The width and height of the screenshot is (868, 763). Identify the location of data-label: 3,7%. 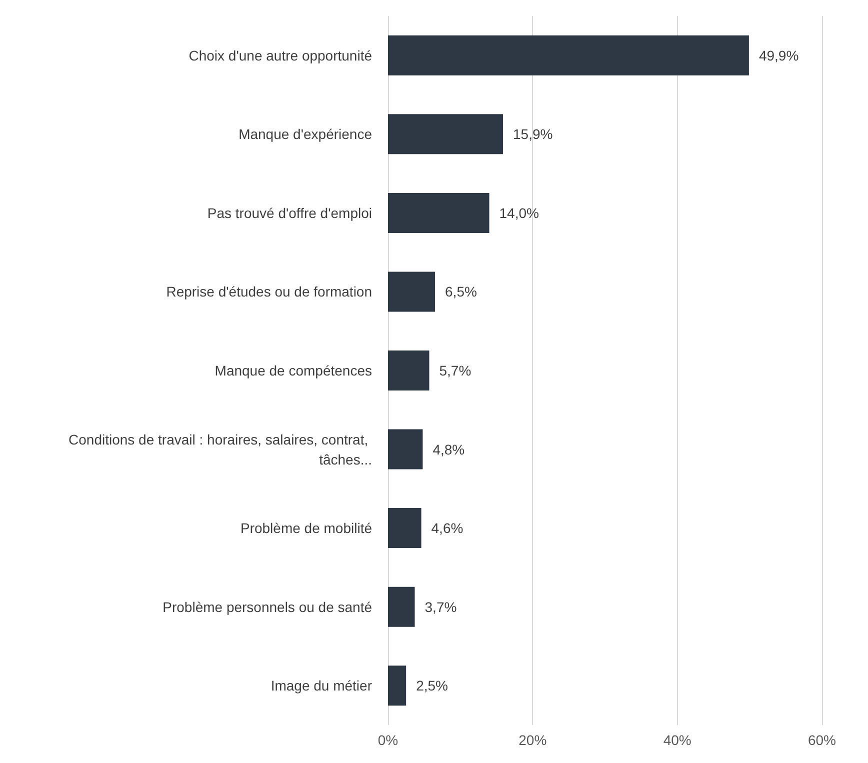
(440, 606).